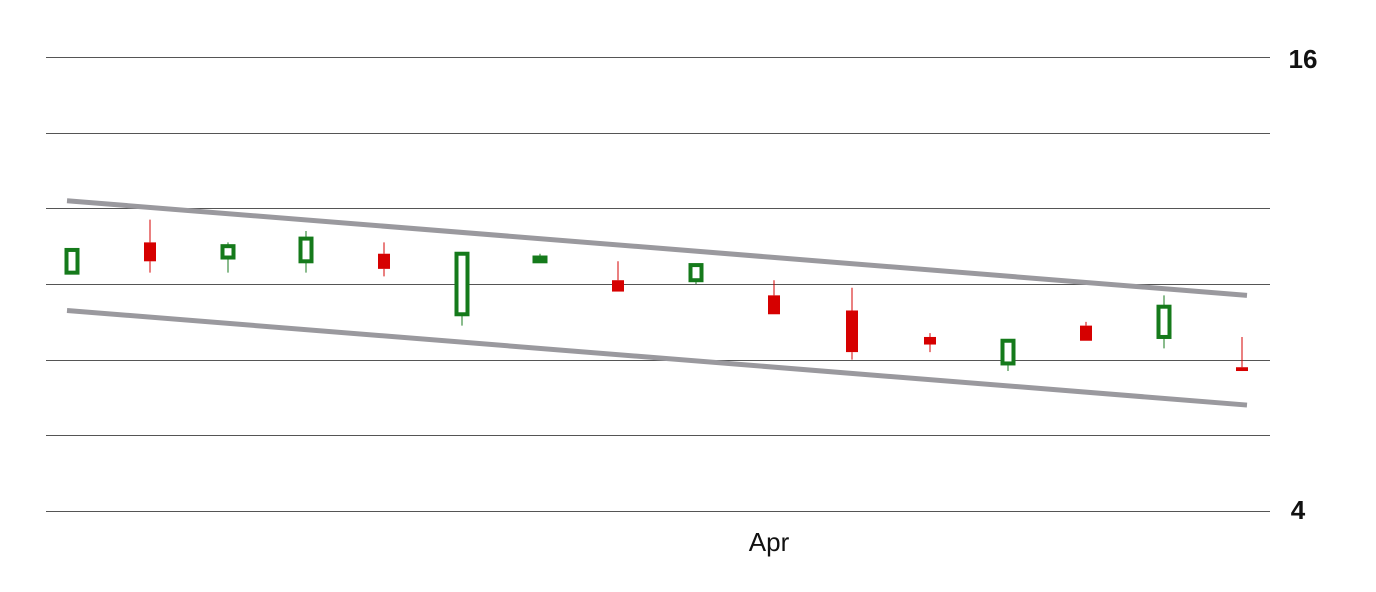 This screenshot has width=1376, height=592. What do you see at coordinates (657, 357) in the screenshot?
I see `trendline-lower` at bounding box center [657, 357].